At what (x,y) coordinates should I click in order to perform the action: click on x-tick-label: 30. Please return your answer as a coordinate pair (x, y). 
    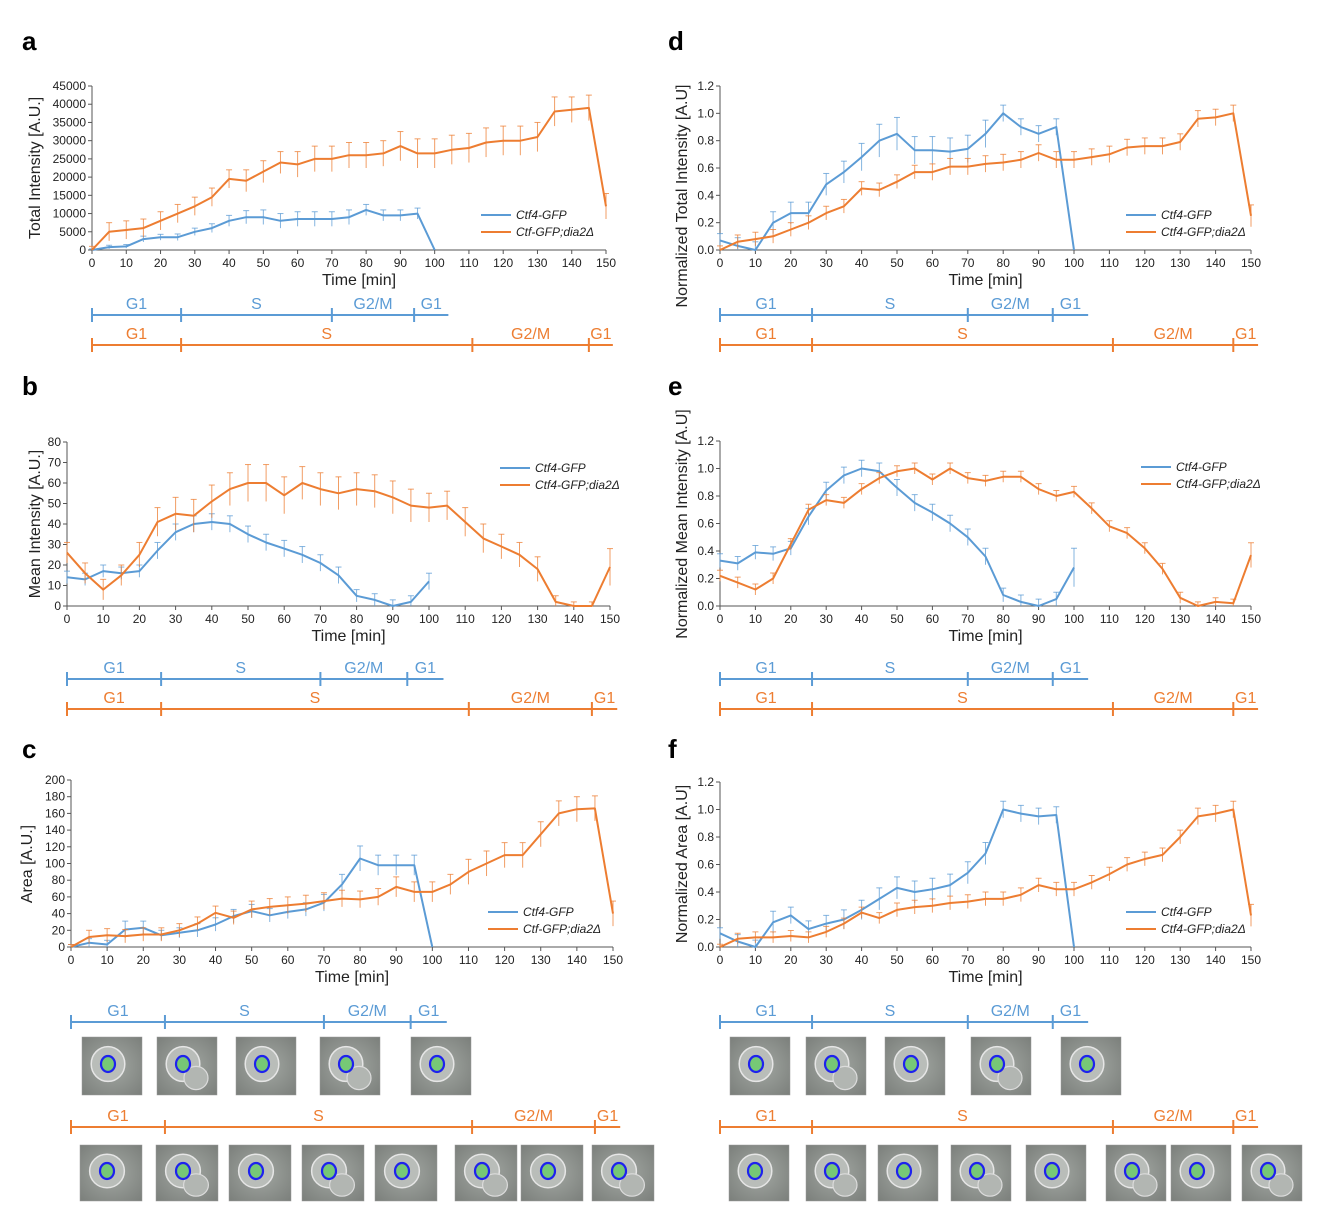
    Looking at the image, I should click on (827, 960).